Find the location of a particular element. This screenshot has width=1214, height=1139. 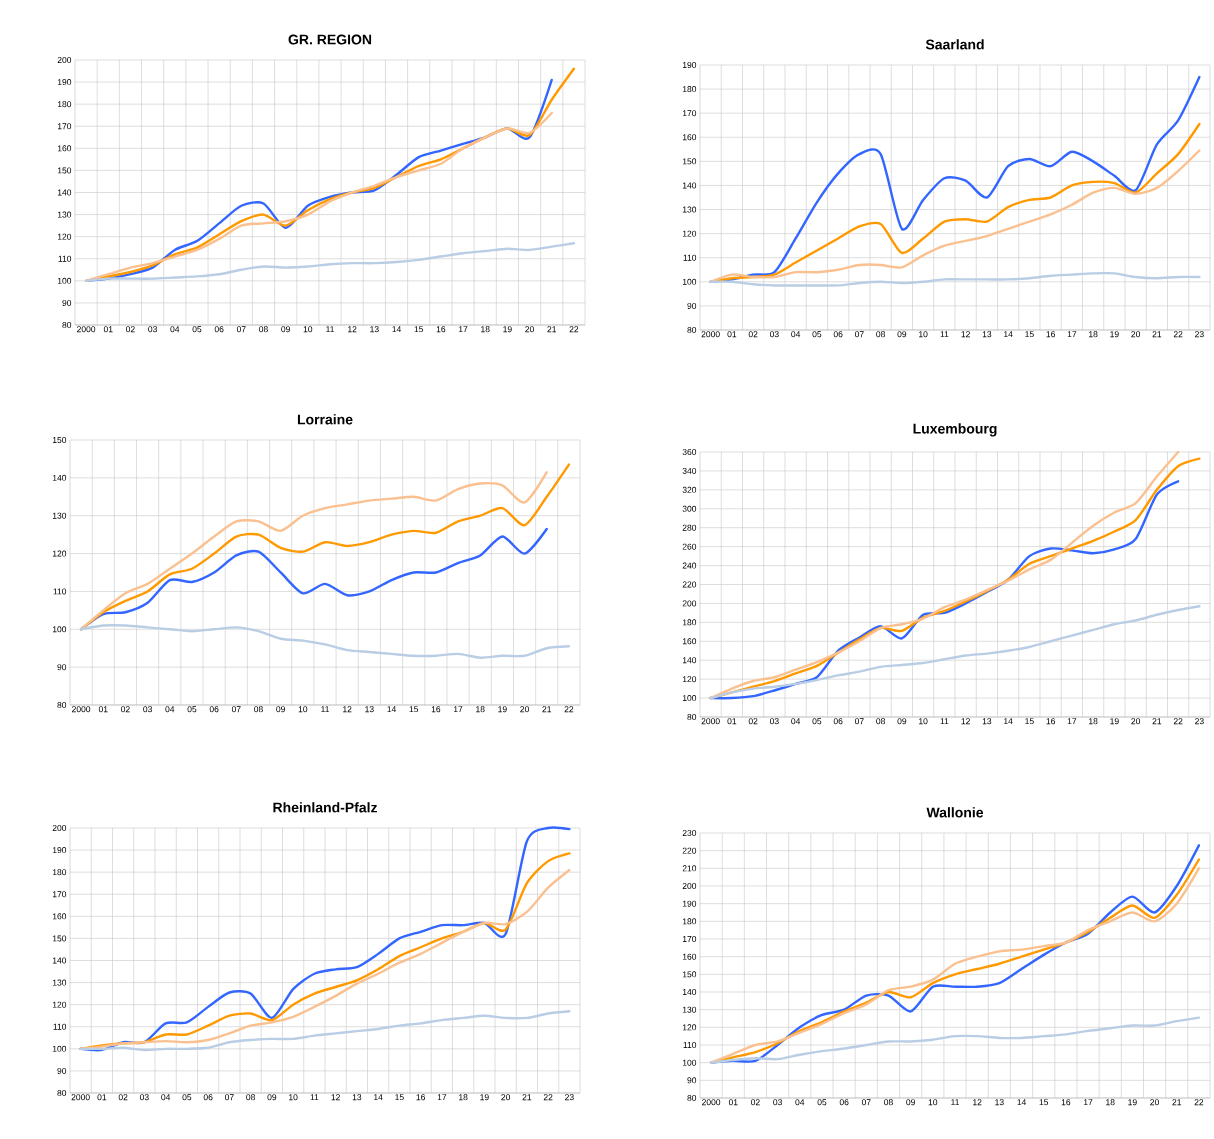

y-tick-label: 300 is located at coordinates (689, 508).